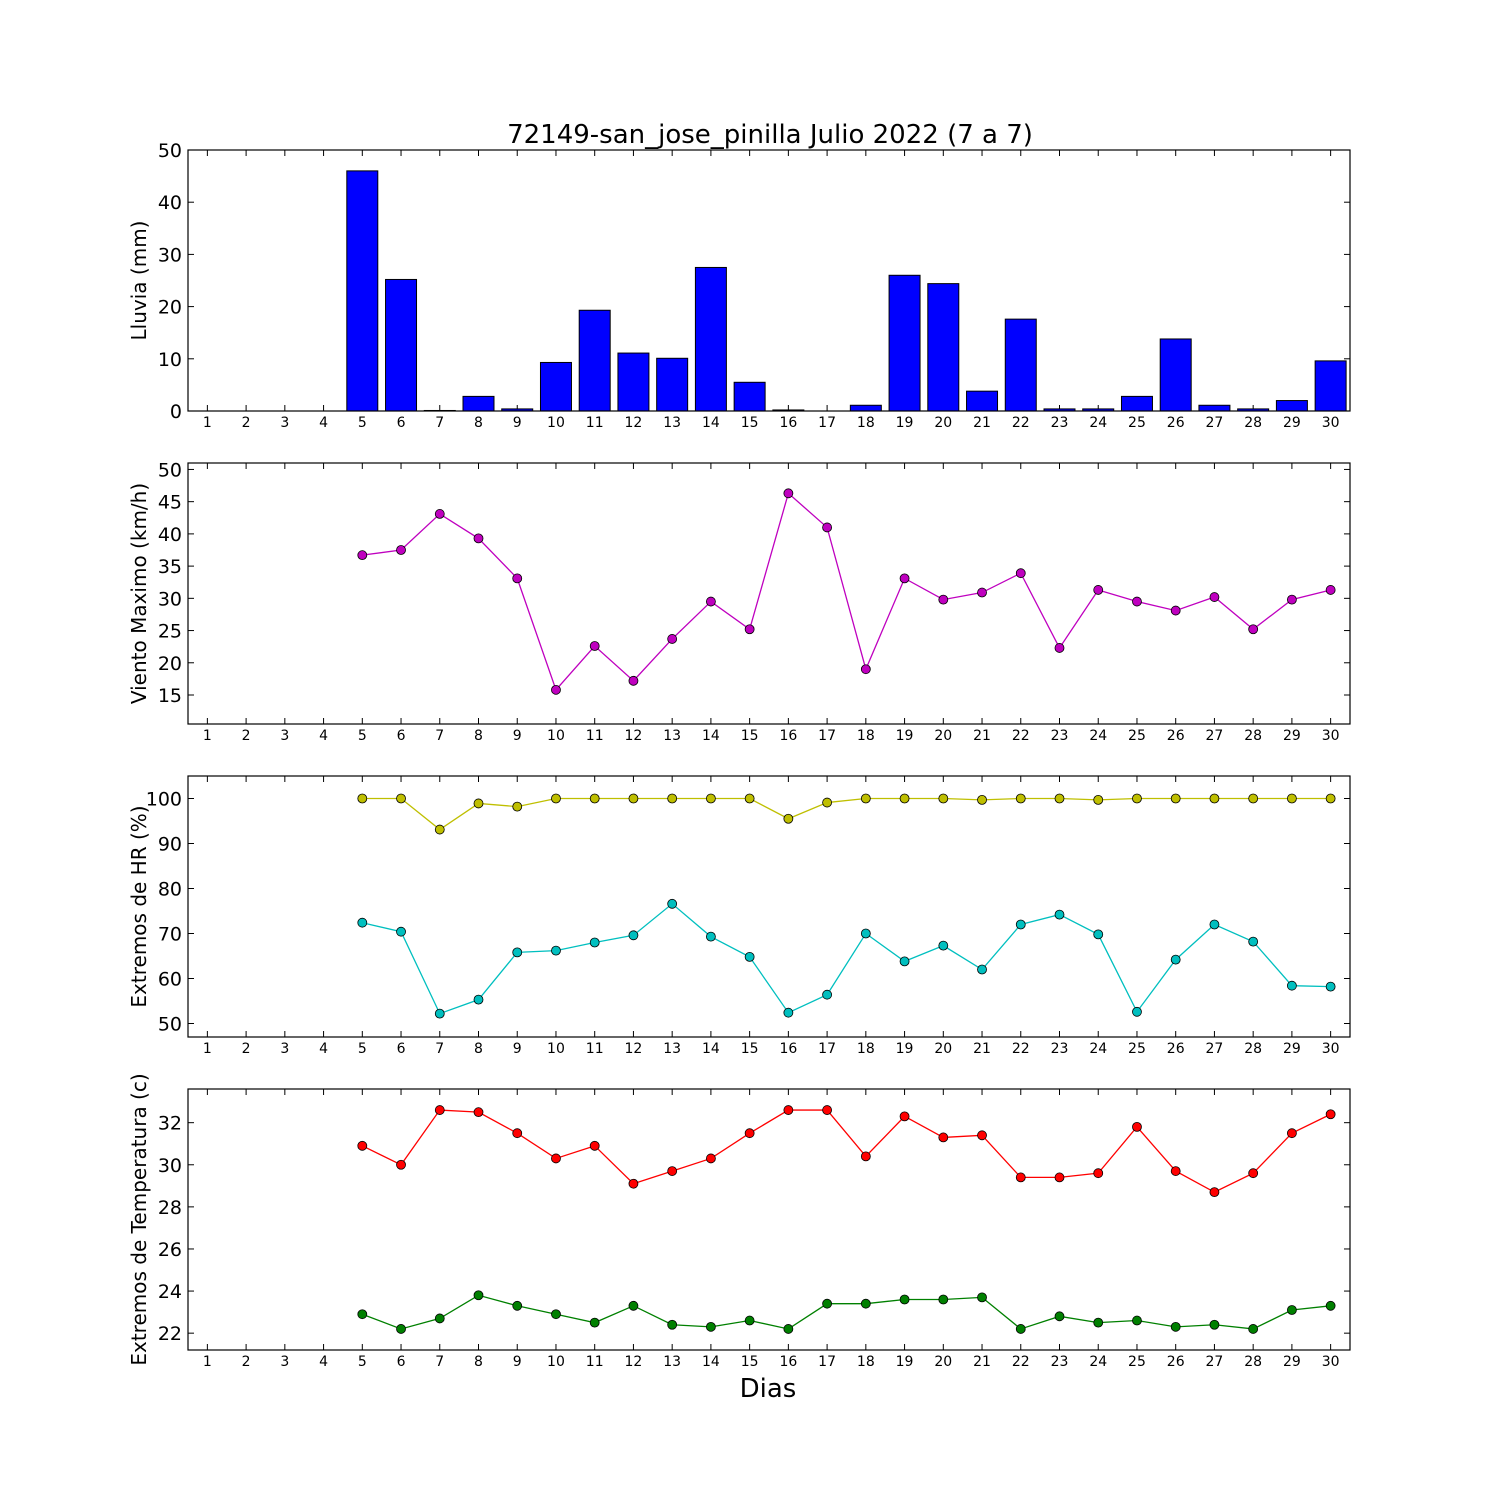 The image size is (1500, 1500). Describe the element at coordinates (943, 423) in the screenshot. I see `x-tick-label: 20` at that location.